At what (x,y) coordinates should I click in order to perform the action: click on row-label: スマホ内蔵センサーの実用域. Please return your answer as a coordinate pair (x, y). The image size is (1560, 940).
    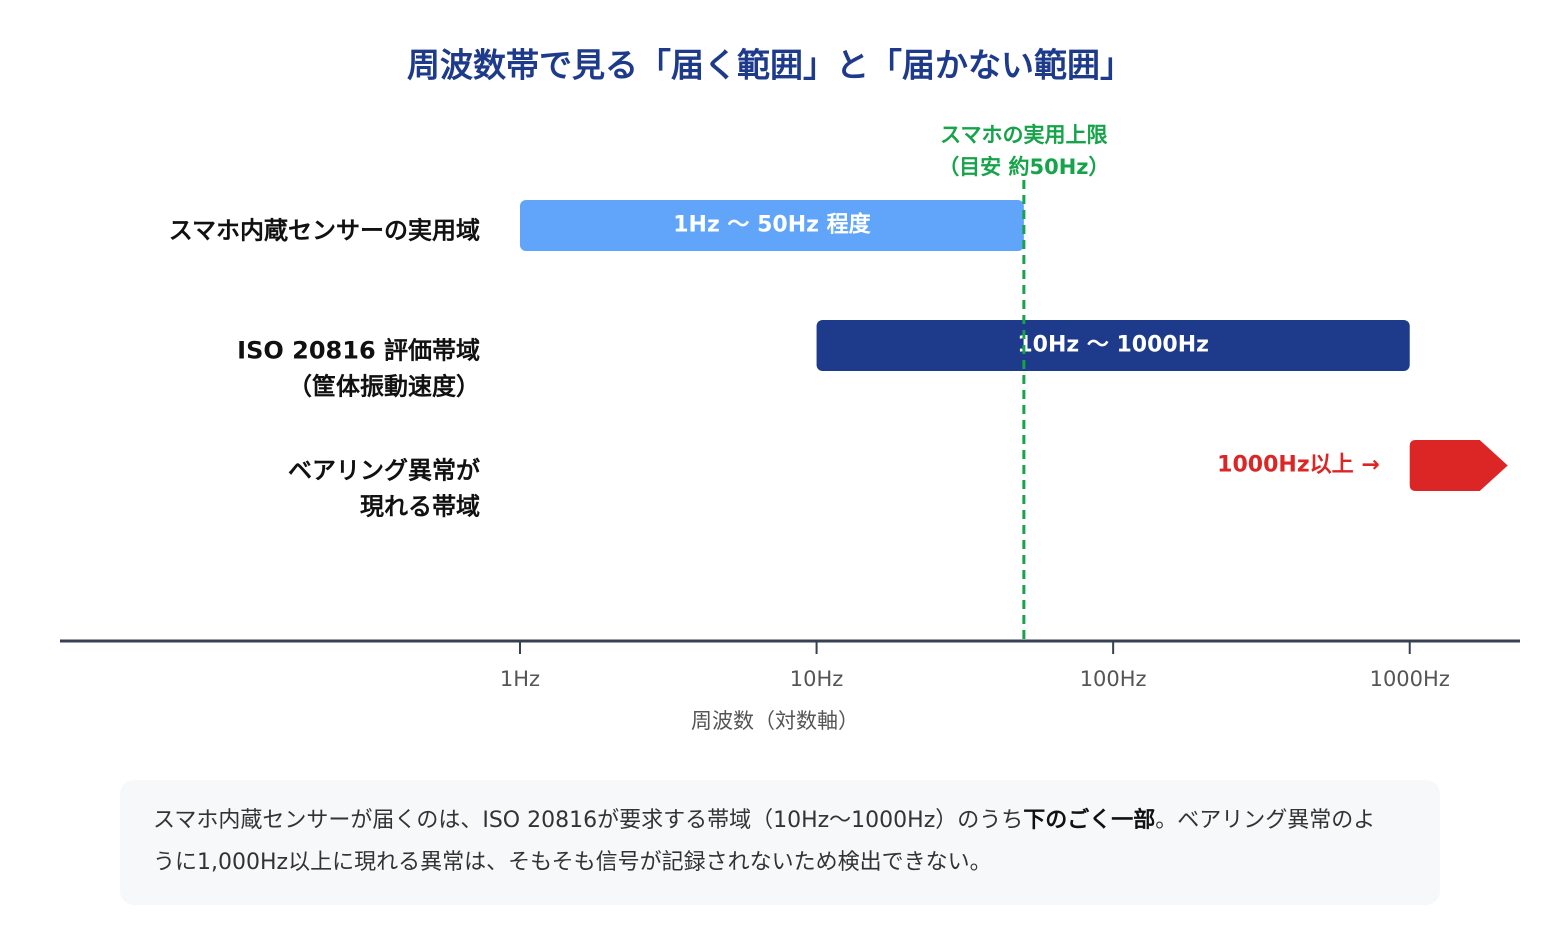
    Looking at the image, I should click on (324, 231).